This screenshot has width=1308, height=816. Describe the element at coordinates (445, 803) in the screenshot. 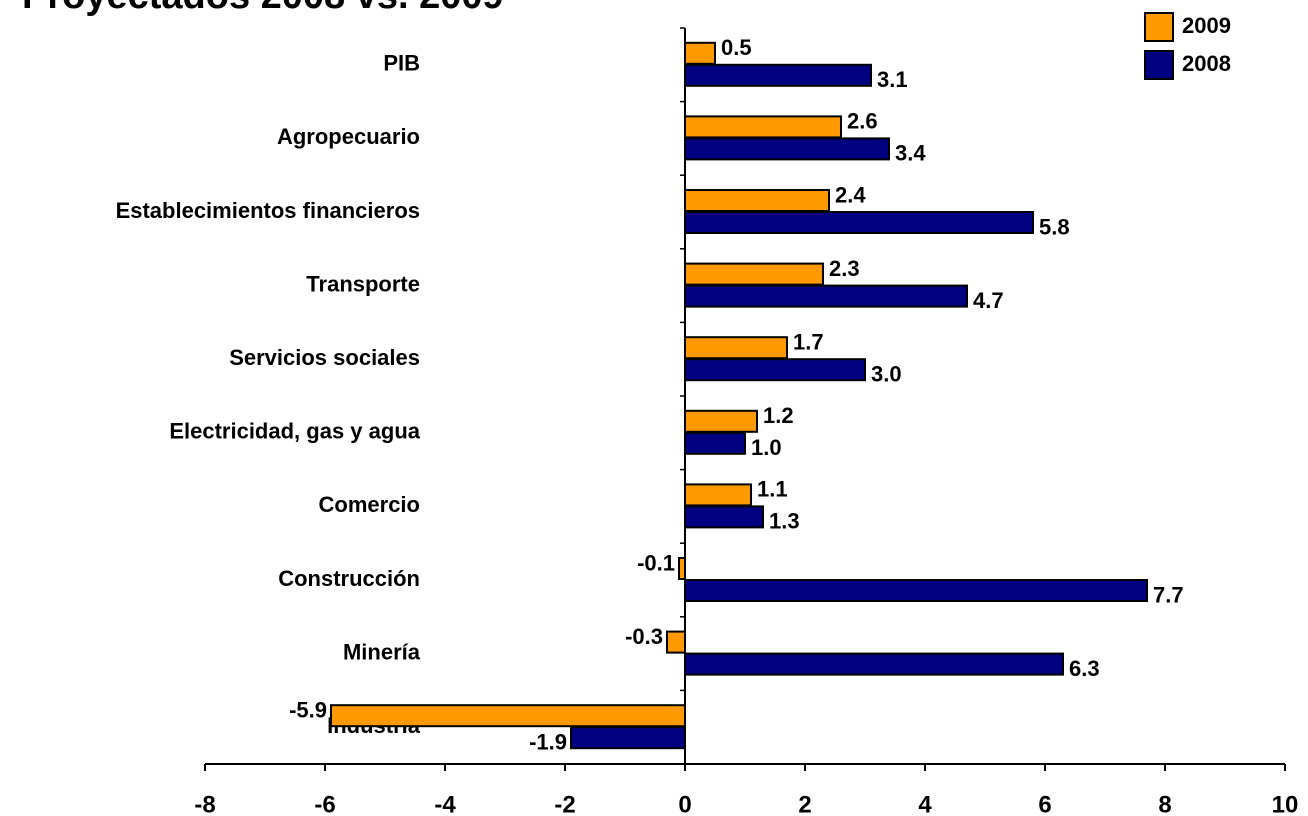

I see `x-tick-label: -4` at that location.